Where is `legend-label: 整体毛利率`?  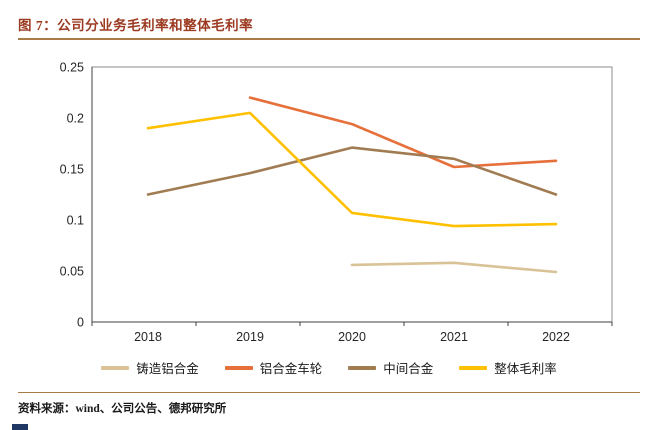
legend-label: 整体毛利率 is located at coordinates (525, 369).